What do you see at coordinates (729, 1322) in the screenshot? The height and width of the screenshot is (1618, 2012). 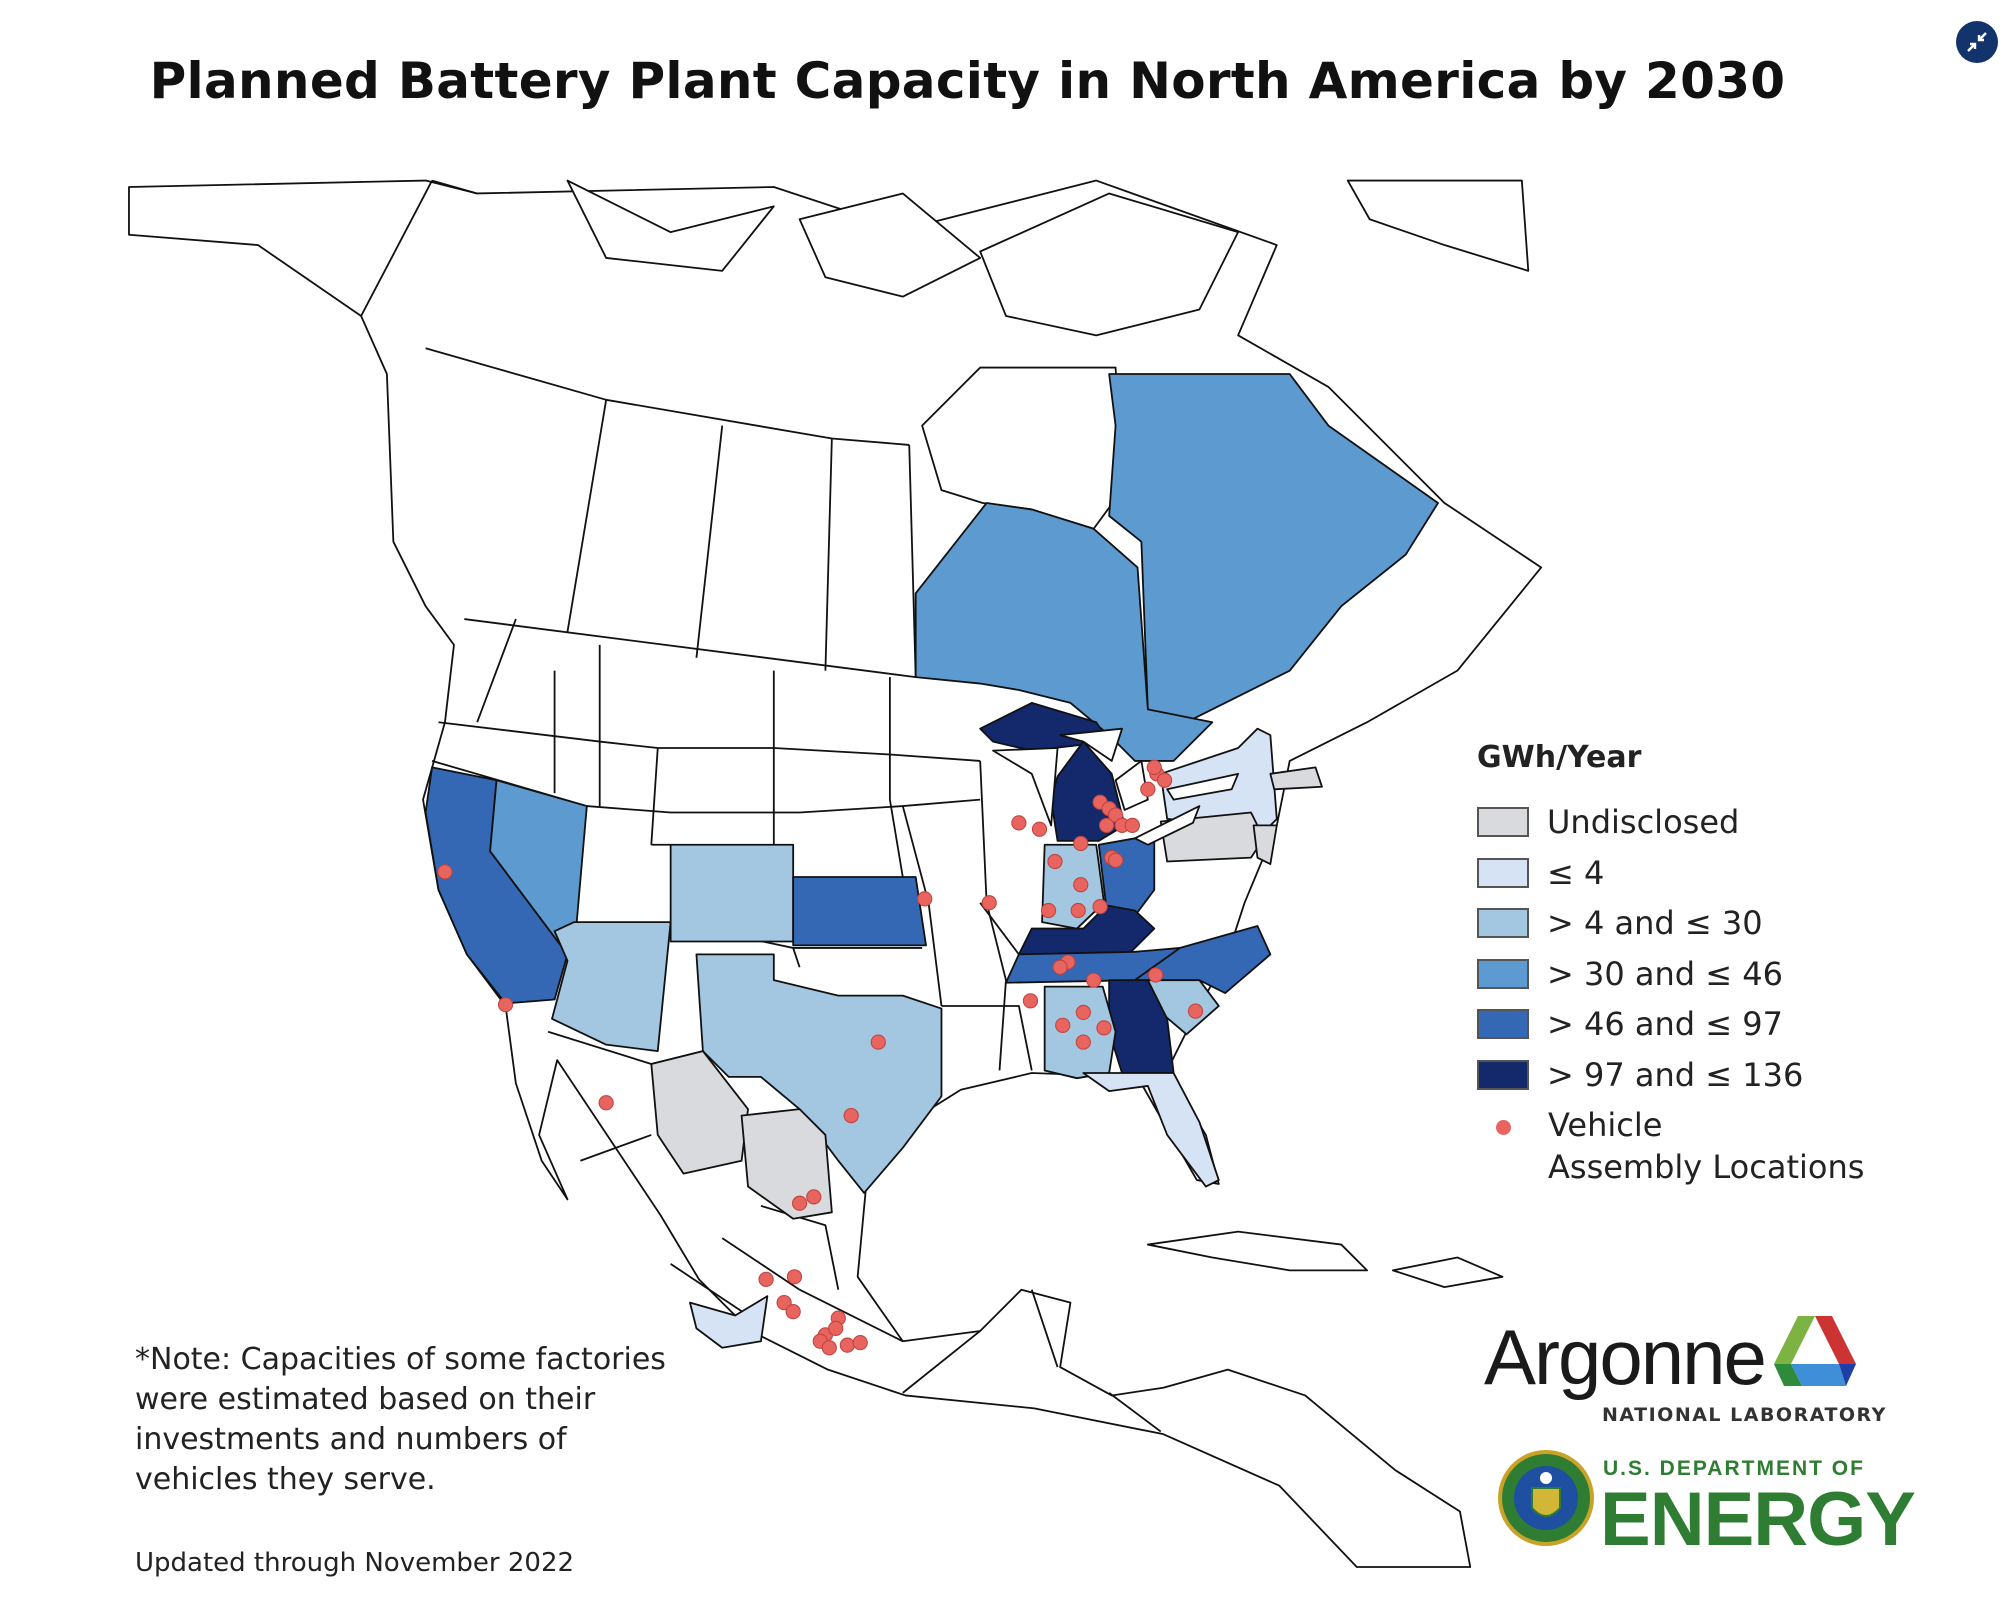 I see `region-jalisco` at bounding box center [729, 1322].